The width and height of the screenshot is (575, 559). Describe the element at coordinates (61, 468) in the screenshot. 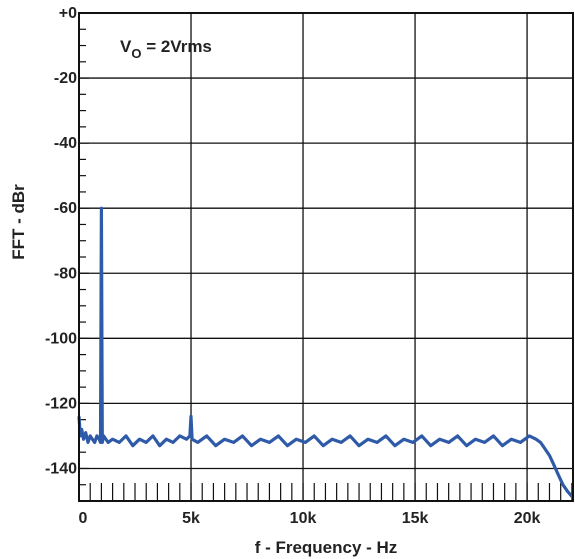

I see `y-tick-label: -140` at that location.